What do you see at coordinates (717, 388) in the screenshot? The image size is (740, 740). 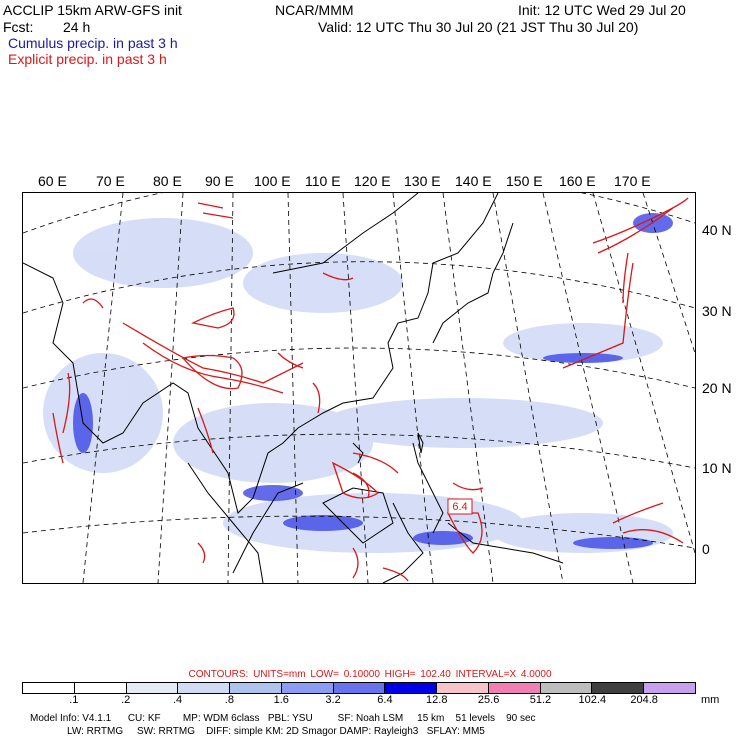 I see `lat-label: 20 N` at bounding box center [717, 388].